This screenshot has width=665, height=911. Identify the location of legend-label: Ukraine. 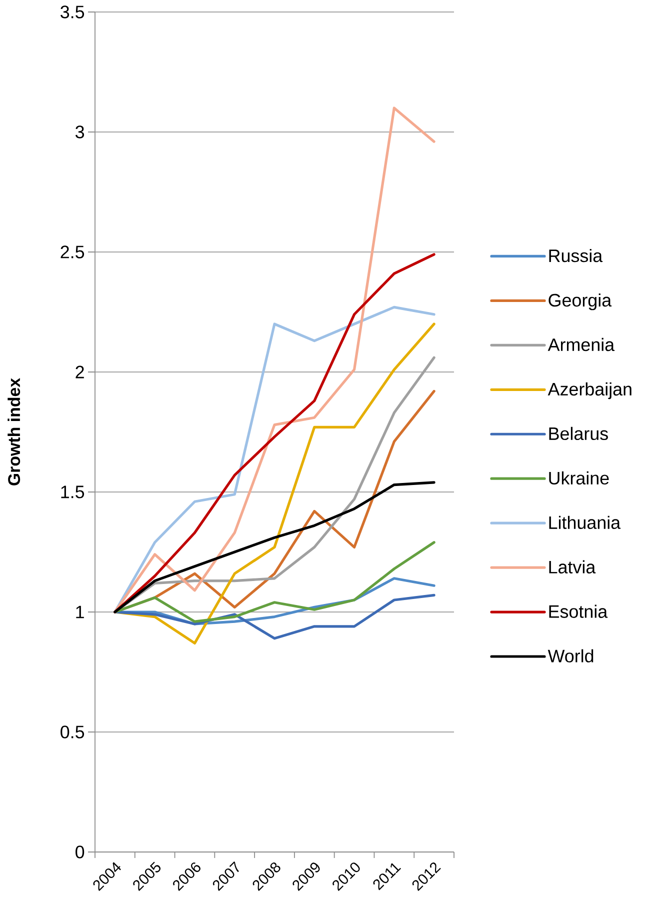
(579, 478).